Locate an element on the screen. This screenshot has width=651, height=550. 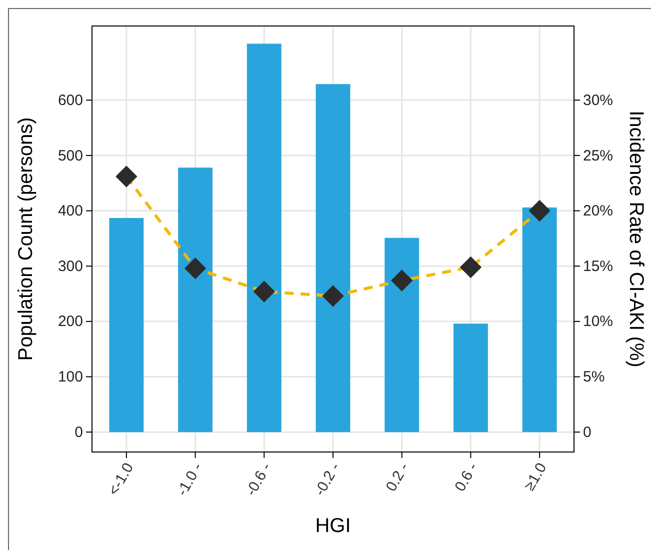
y-tick-label: 600 is located at coordinates (70, 100).